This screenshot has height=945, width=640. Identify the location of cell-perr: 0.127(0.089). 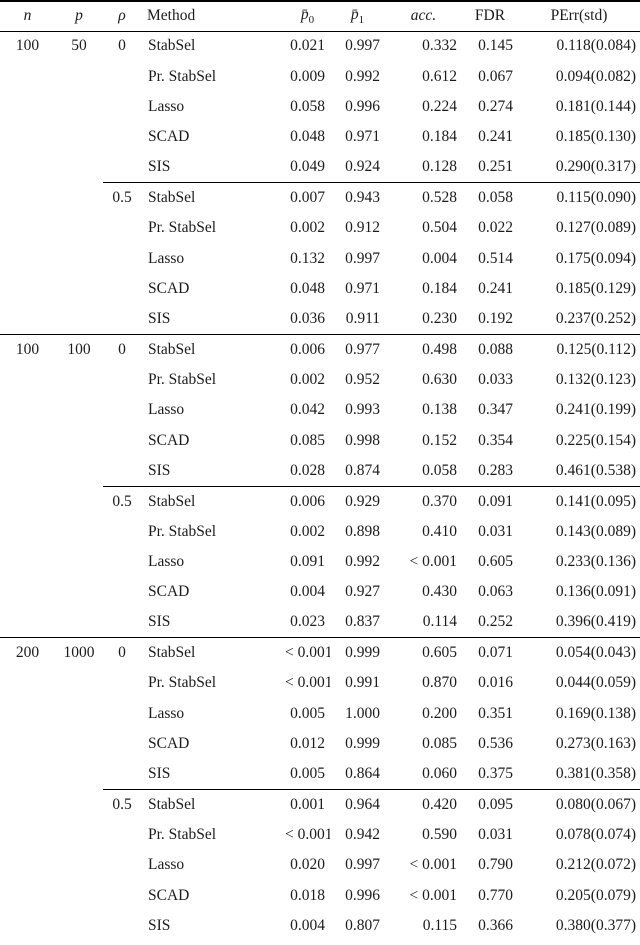
(595, 228).